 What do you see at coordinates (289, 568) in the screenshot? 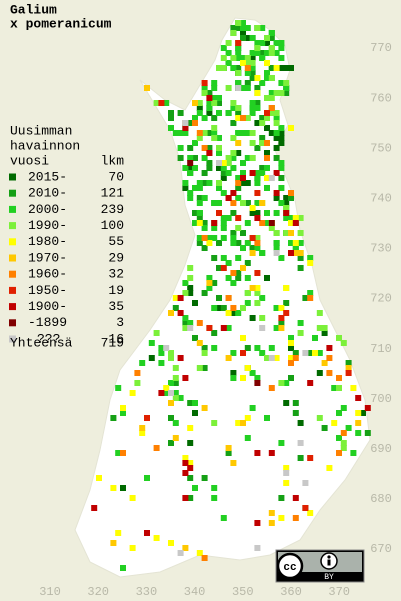
I see `cc-logo-text: cc` at bounding box center [289, 568].